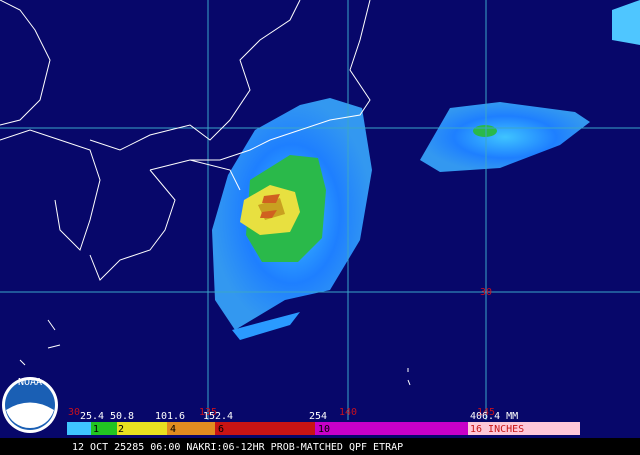 The width and height of the screenshot is (640, 455). I want to click on mm-label: 25.4, so click(92, 416).